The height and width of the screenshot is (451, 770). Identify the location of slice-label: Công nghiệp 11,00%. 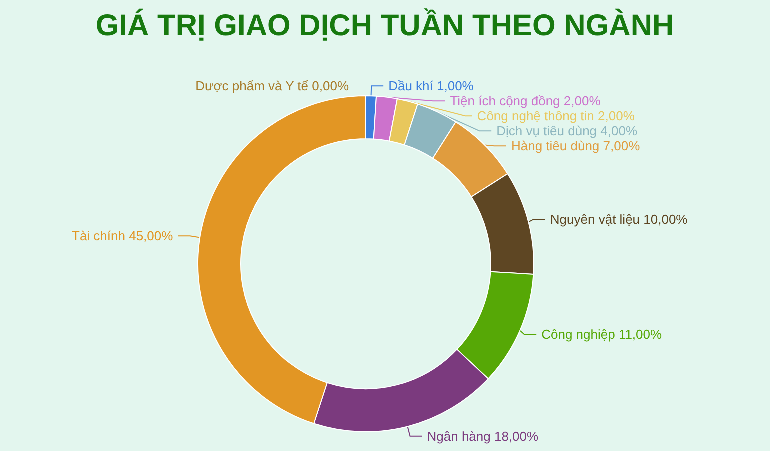
(602, 334).